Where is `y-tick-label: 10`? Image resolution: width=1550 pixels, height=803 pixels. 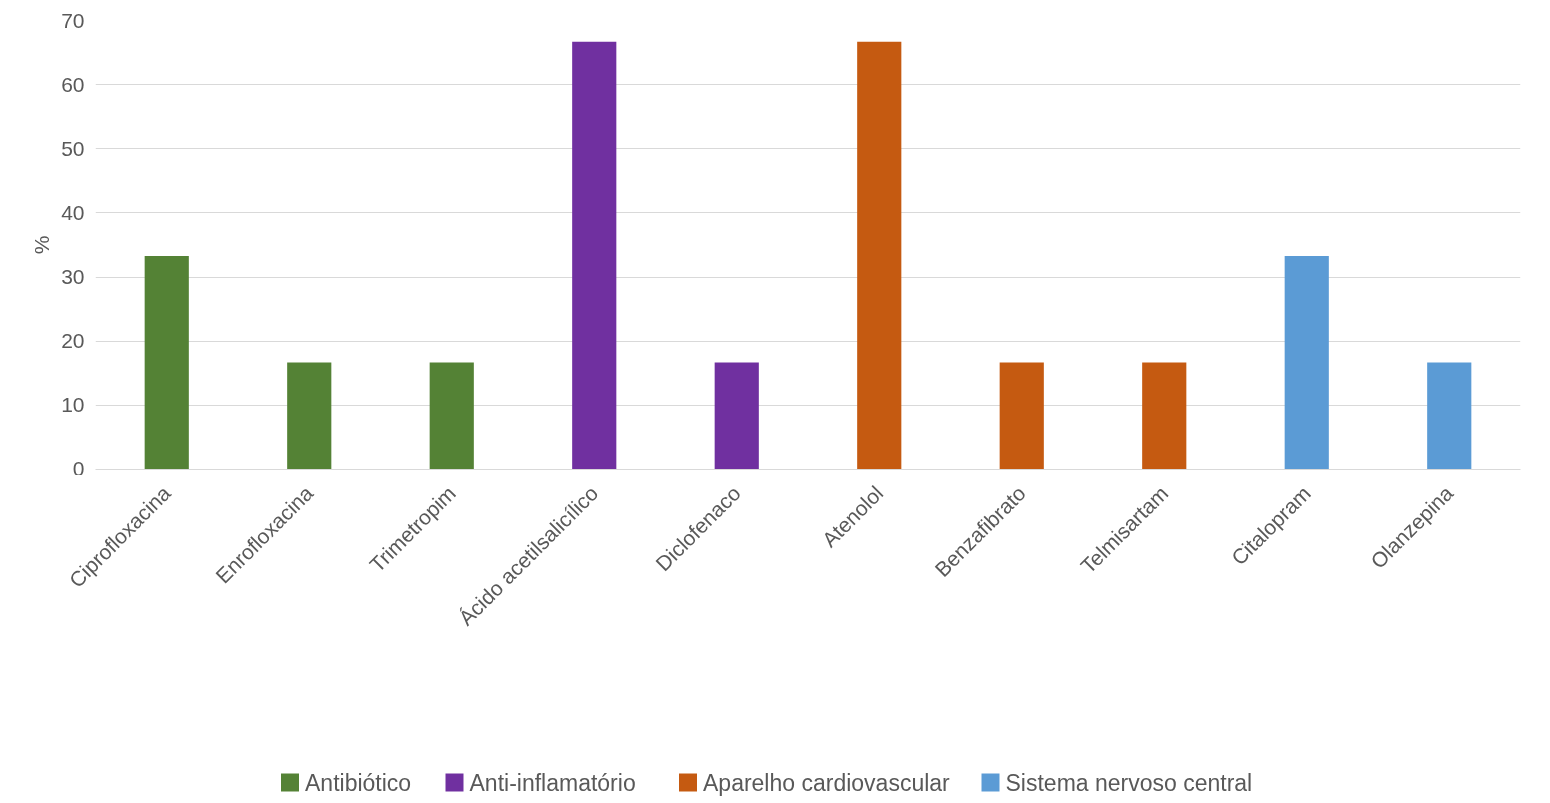 y-tick-label: 10 is located at coordinates (73, 405).